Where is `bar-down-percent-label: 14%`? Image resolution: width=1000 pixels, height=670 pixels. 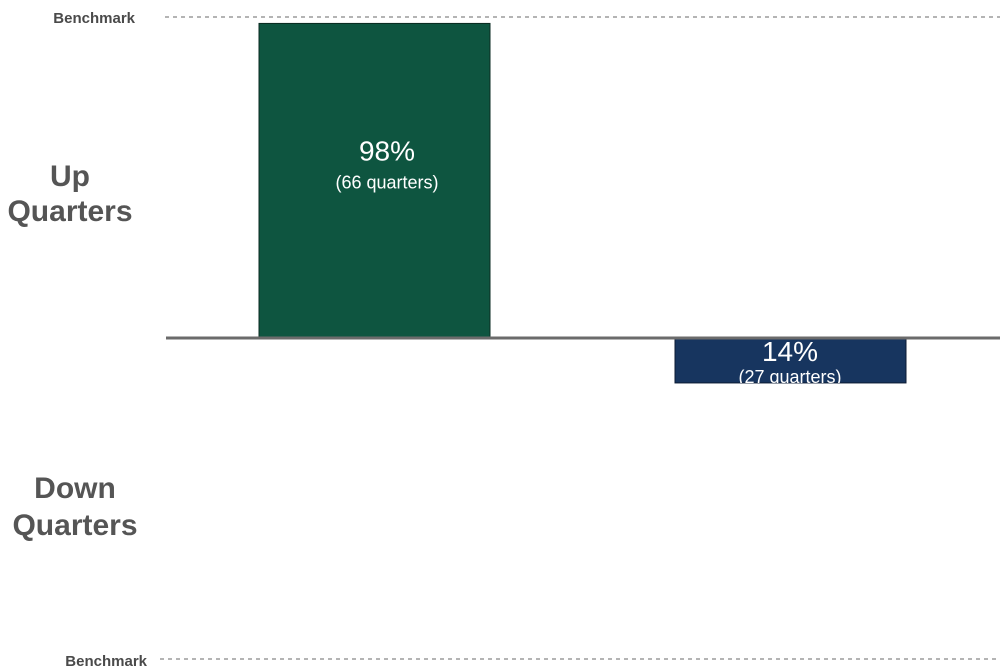
bar-down-percent-label: 14% is located at coordinates (790, 351).